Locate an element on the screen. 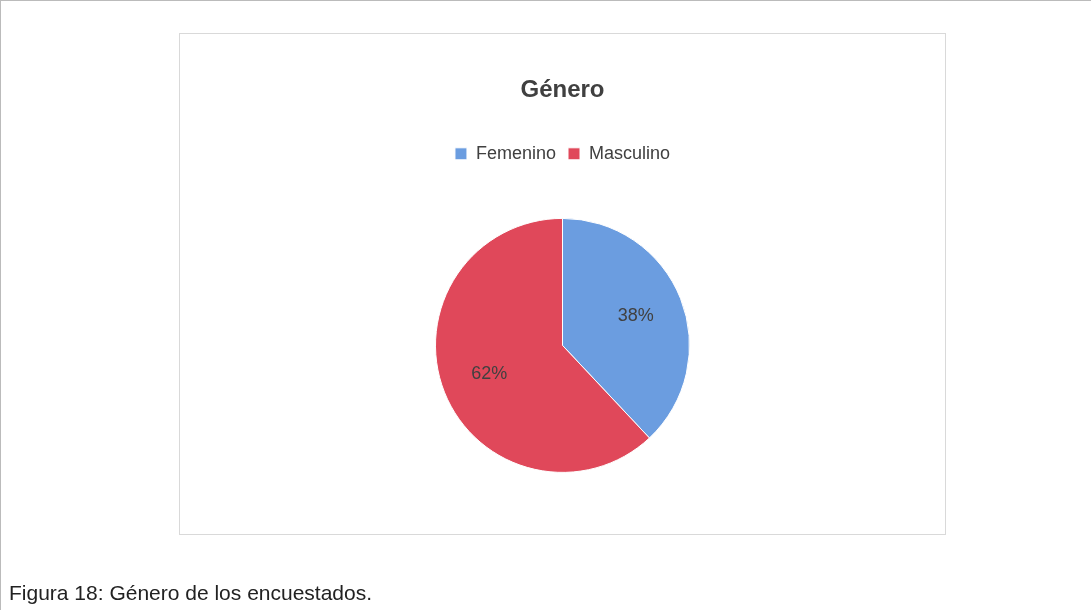 Image resolution: width=1091 pixels, height=610 pixels. chart-title: Género is located at coordinates (562, 89).